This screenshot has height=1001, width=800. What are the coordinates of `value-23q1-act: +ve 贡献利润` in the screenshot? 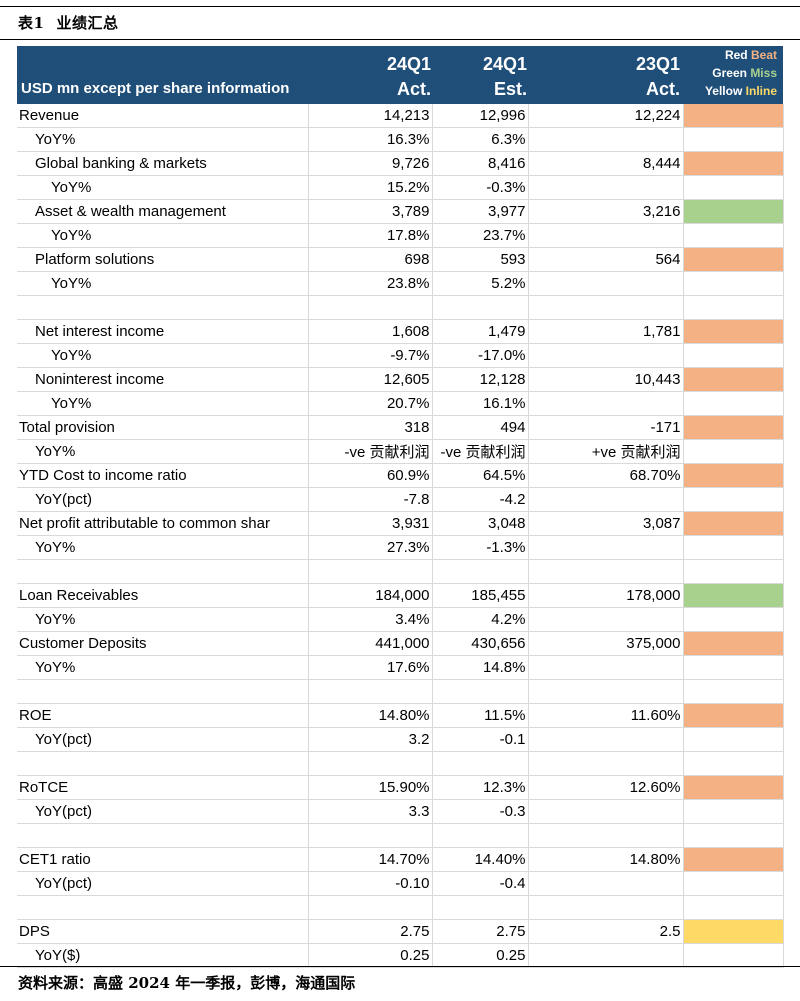 It's located at (606, 451).